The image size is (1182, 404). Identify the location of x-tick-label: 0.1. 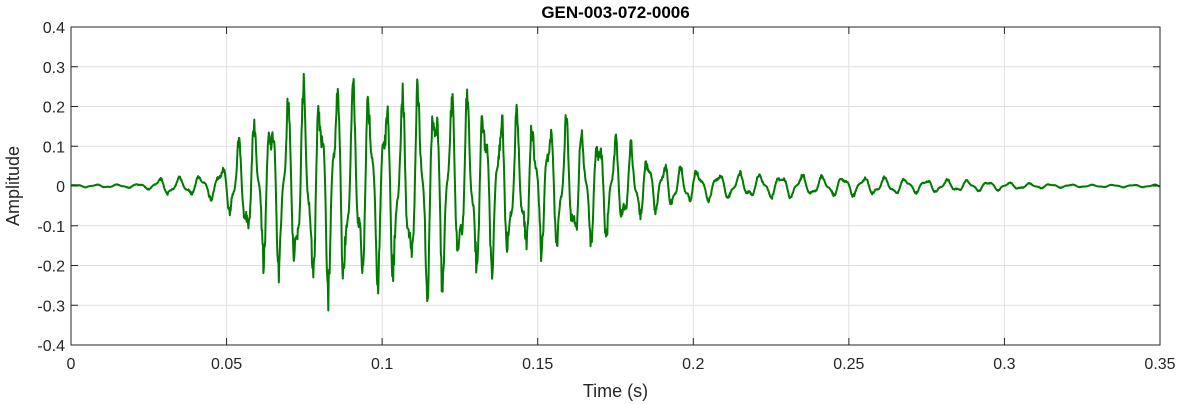
(382, 364).